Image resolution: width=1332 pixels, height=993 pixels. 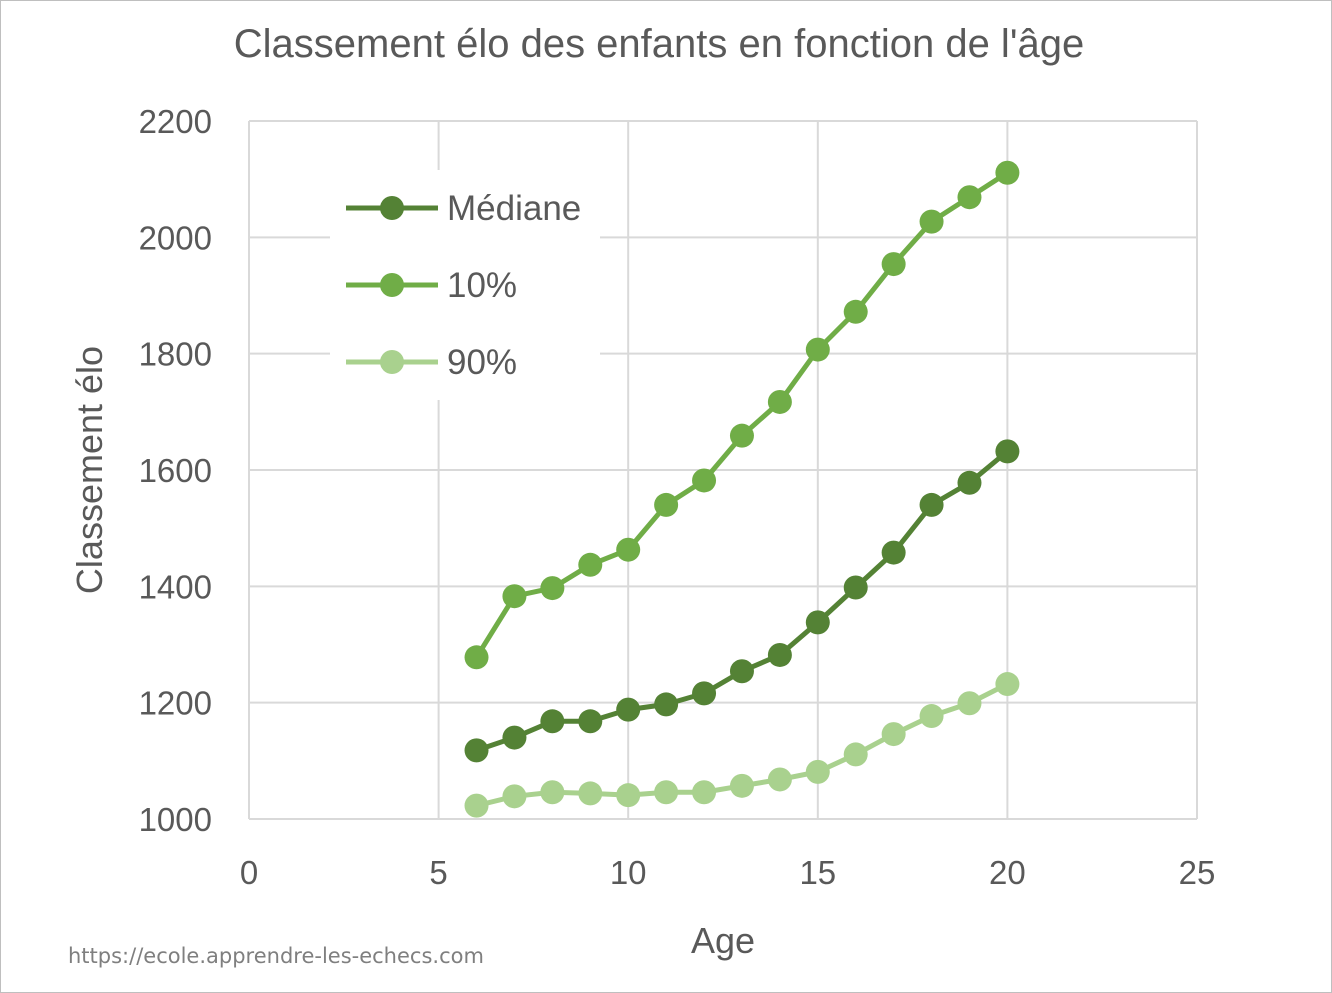 I want to click on y-tick-label: 1600, so click(x=175, y=470).